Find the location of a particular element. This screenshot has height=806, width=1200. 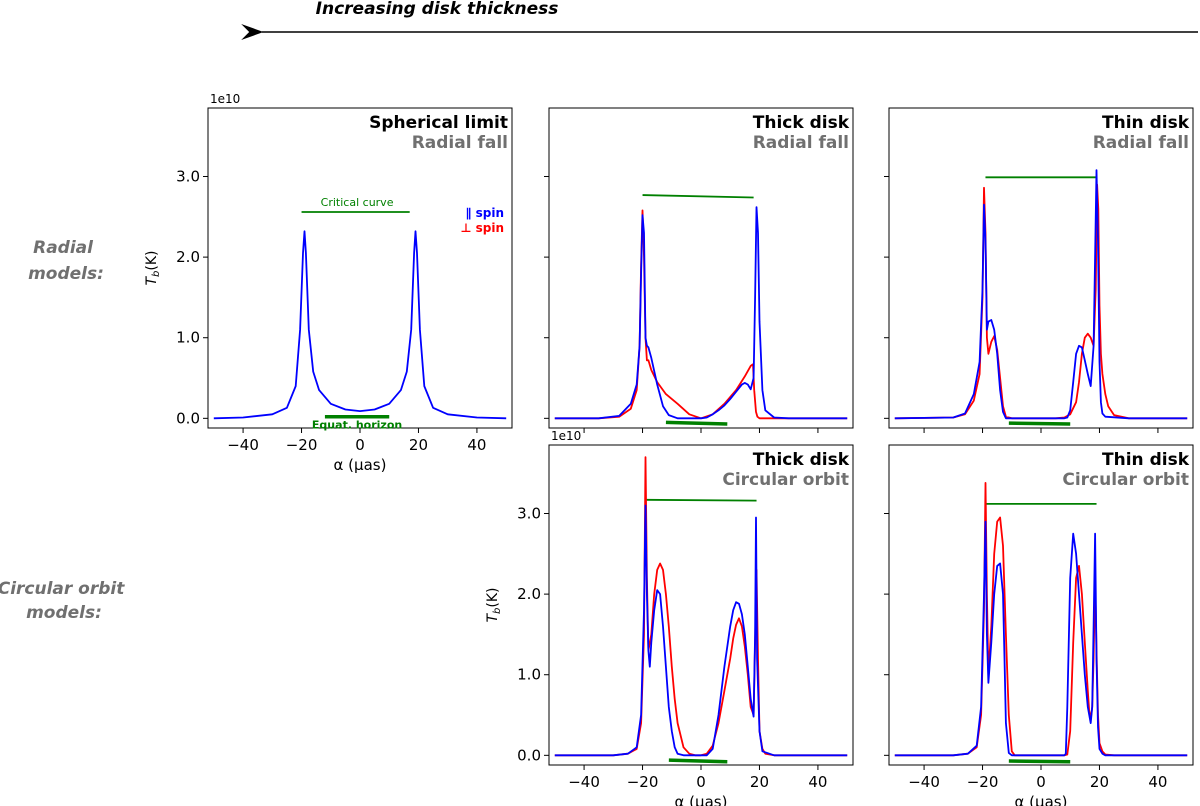

panel-title: Spherical limit is located at coordinates (438, 123).